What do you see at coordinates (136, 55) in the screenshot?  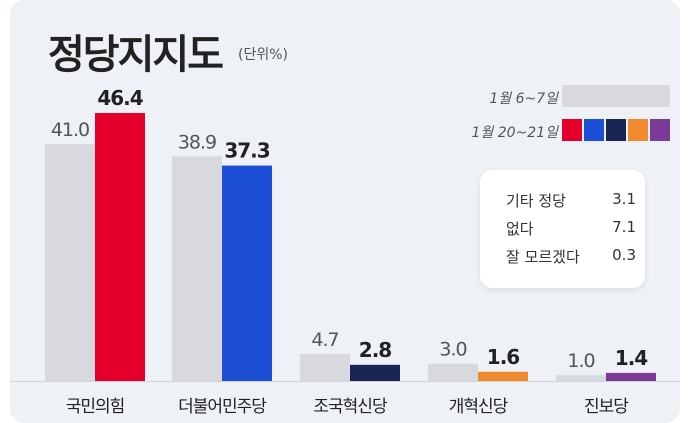 I see `chart-title: 정당지지도` at bounding box center [136, 55].